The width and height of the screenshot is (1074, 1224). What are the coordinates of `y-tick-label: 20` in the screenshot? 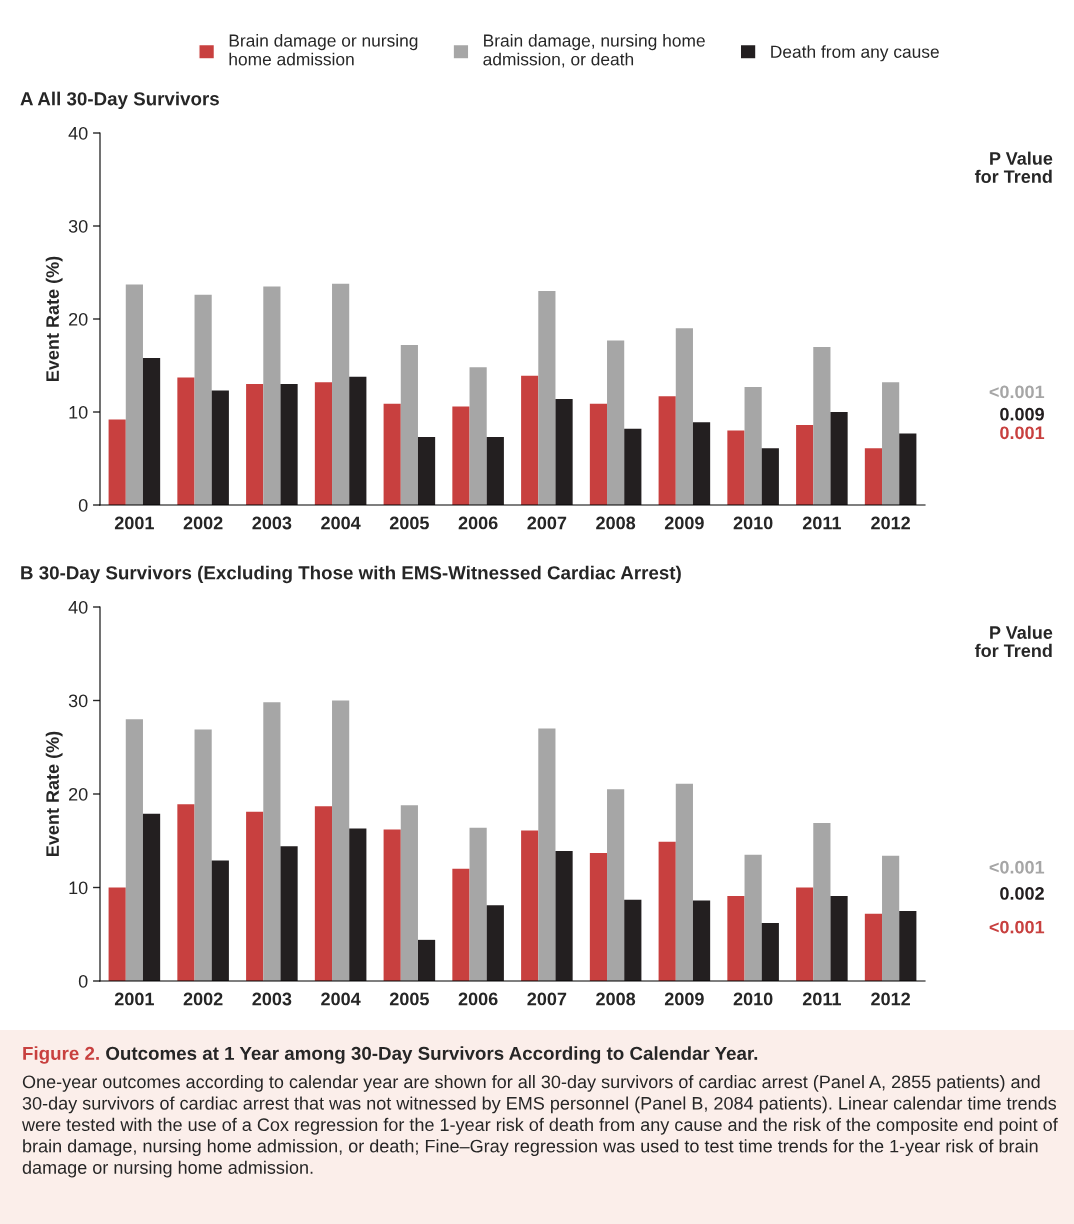 It's located at (78, 794).